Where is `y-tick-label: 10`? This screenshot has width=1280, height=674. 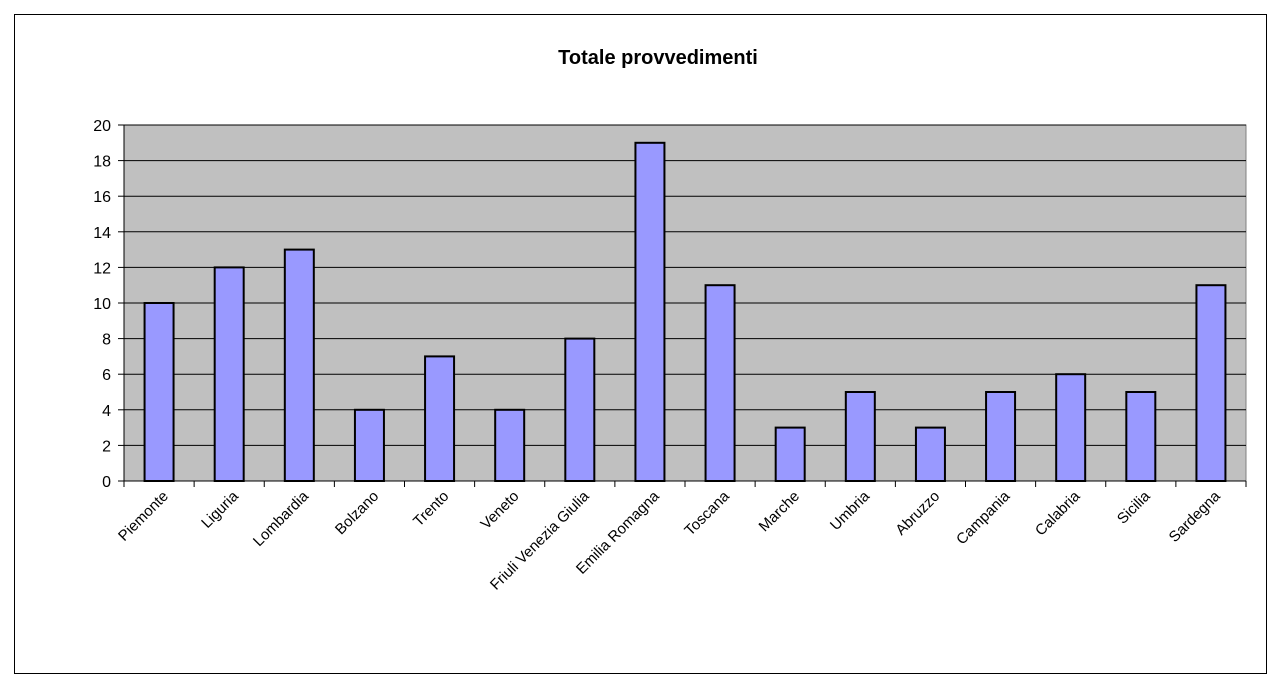
y-tick-label: 10 is located at coordinates (102, 304).